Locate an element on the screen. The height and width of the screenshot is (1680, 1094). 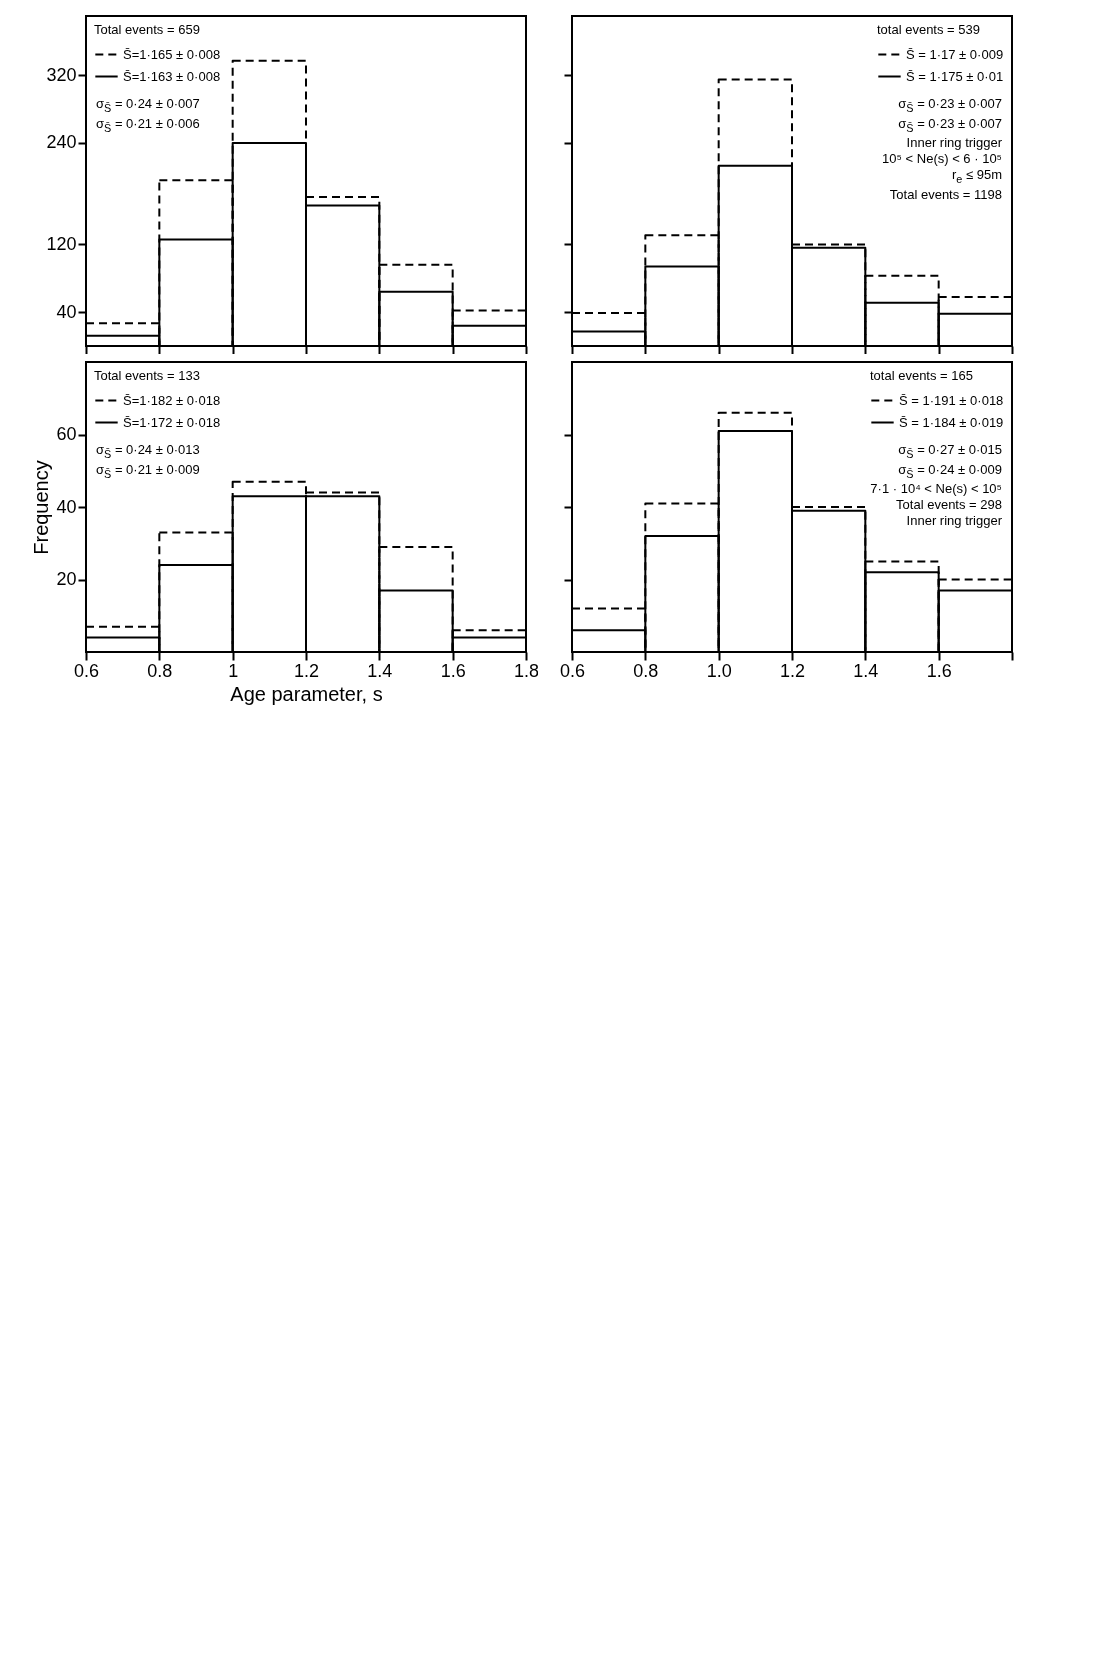
annotation: σ$_{S̄}$ = 0·24 ± 0·013 is located at coordinates (148, 452).